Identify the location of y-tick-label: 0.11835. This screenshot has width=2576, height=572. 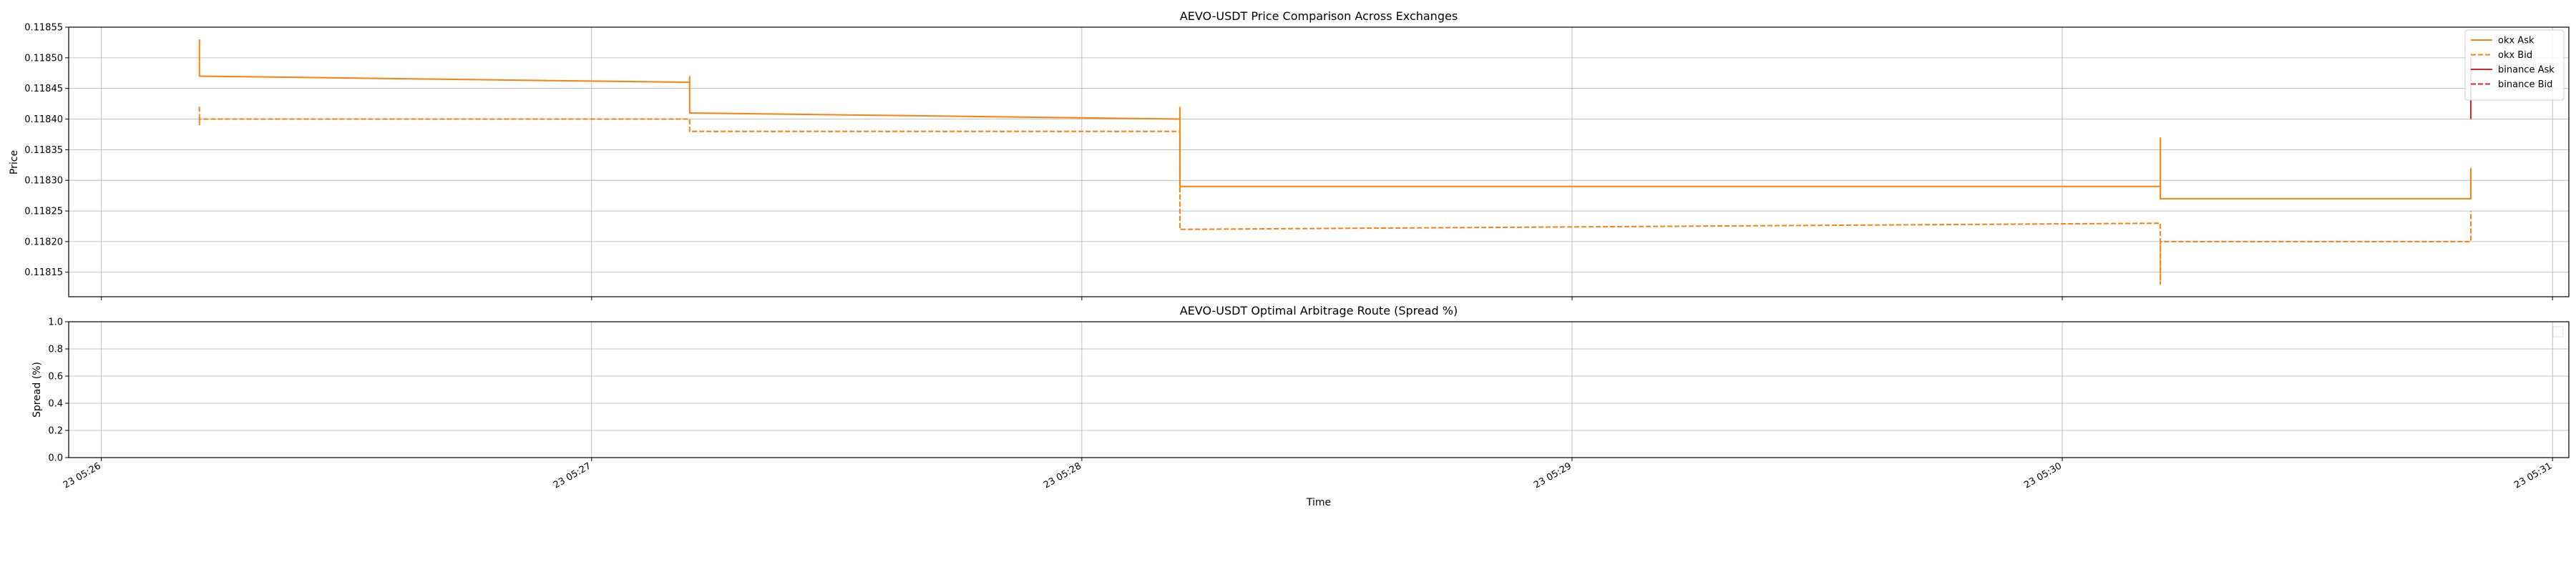
(43, 150).